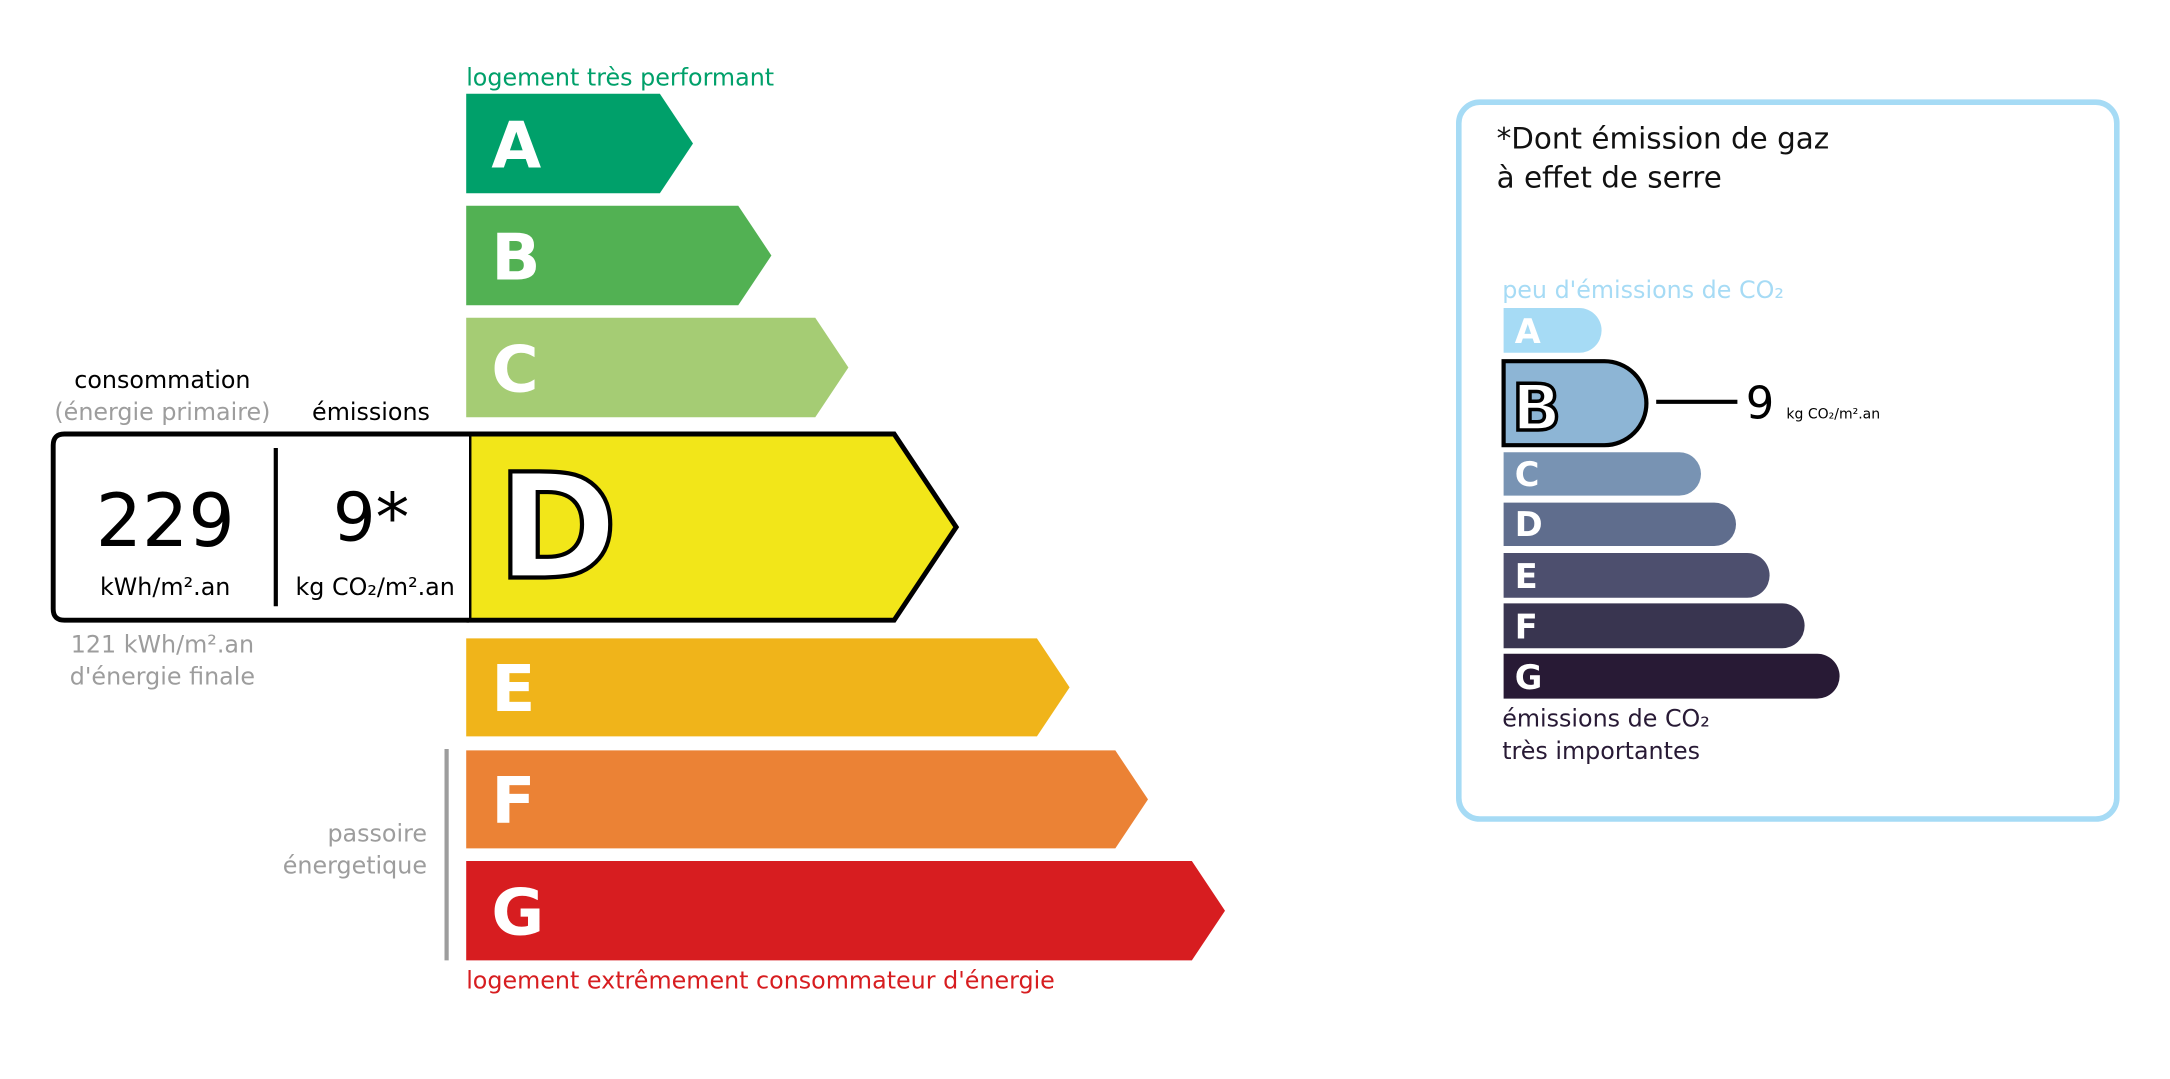 The height and width of the screenshot is (1079, 2170). Describe the element at coordinates (162, 677) in the screenshot. I see `final-energy-label: d'énergie finale` at that location.